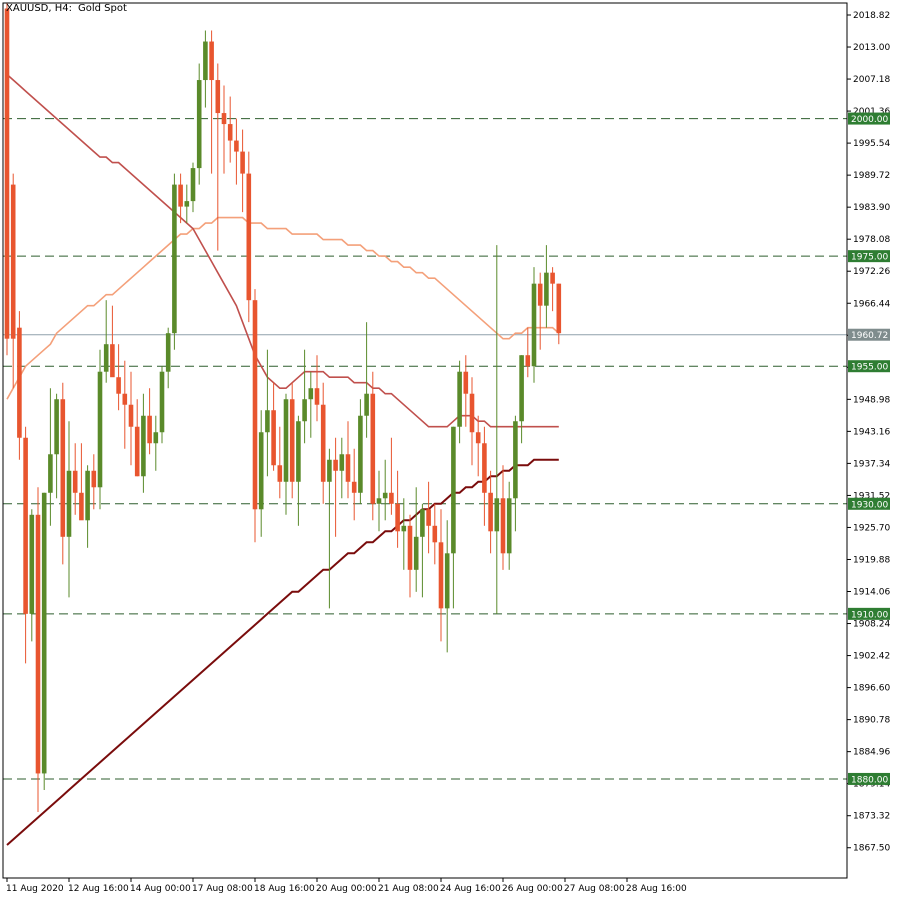 The height and width of the screenshot is (904, 900). I want to click on x-tick-label: 12 Aug 16:00, so click(98, 889).